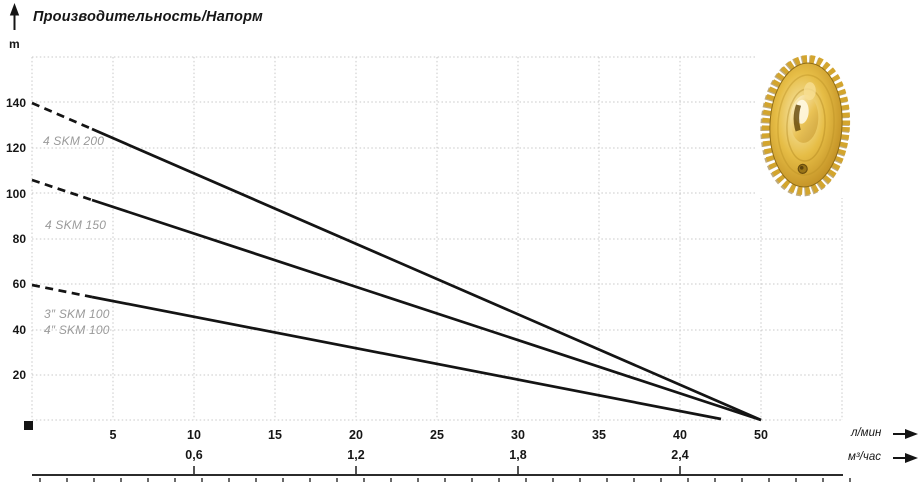  What do you see at coordinates (680, 455) in the screenshot?
I see `x2-tick-2-4: 2,4` at bounding box center [680, 455].